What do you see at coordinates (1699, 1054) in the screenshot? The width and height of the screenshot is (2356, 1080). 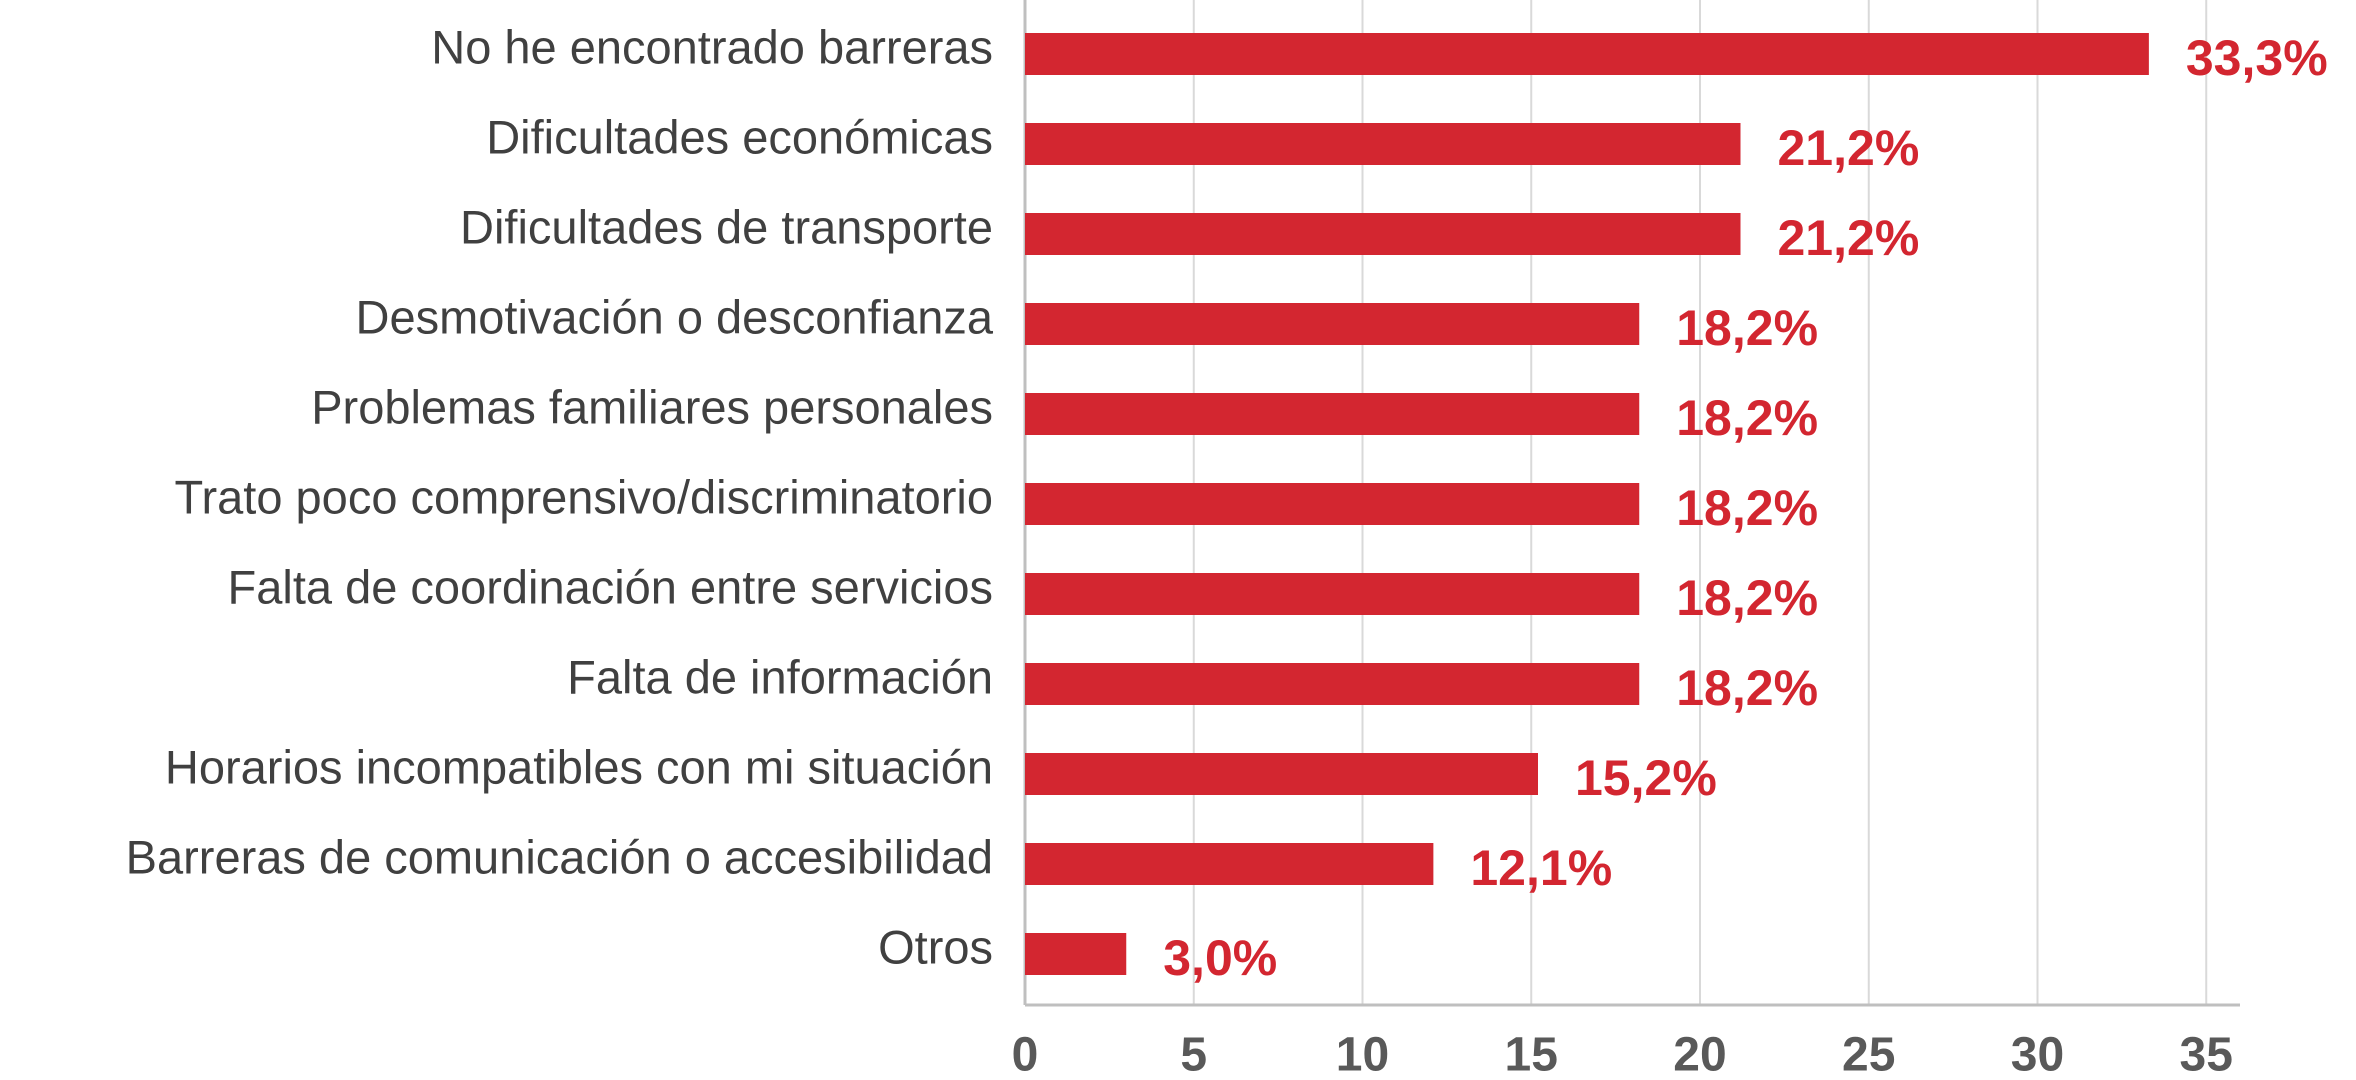 I see `x-tick-label: 20` at bounding box center [1699, 1054].